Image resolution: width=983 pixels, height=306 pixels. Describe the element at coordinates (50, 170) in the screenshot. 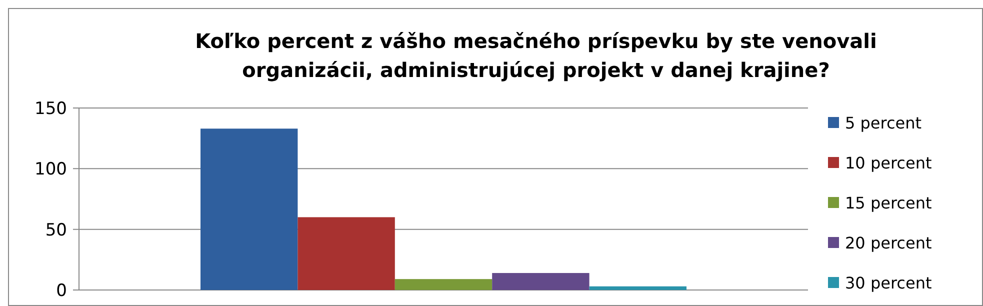

I see `y-tick-label: 100` at that location.